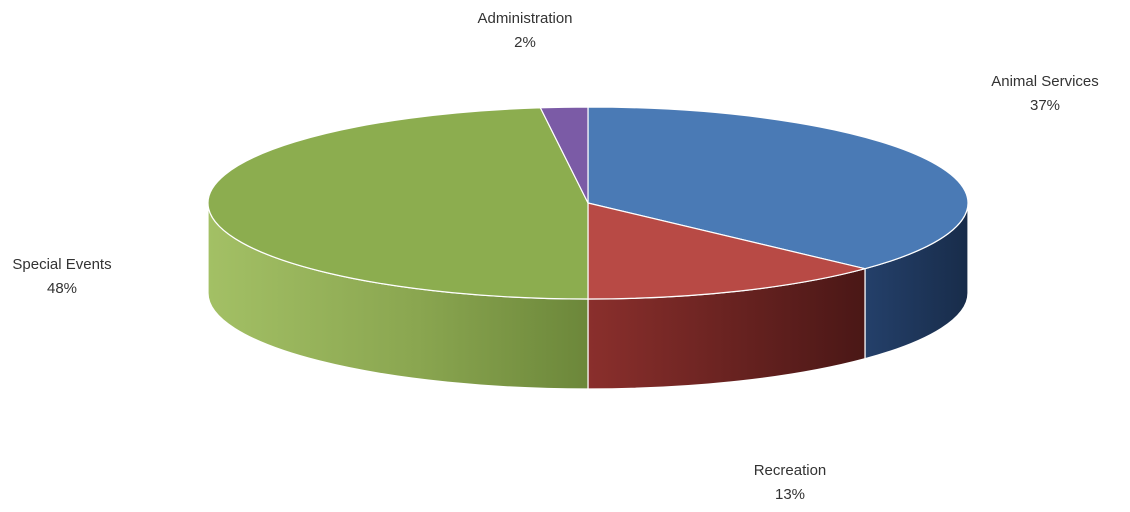 The image size is (1130, 512). I want to click on slice-label-animal-services: Animal Services 37%, so click(1045, 93).